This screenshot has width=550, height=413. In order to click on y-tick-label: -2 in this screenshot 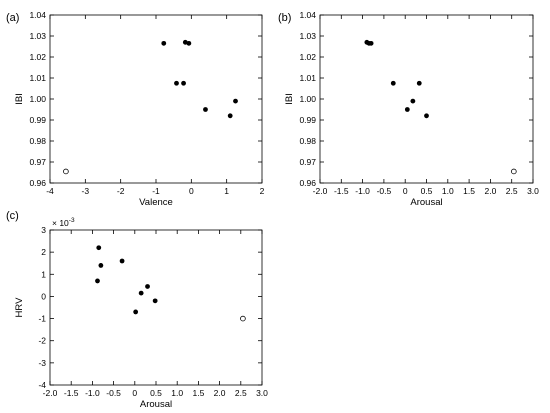, I will do `click(42, 341)`.